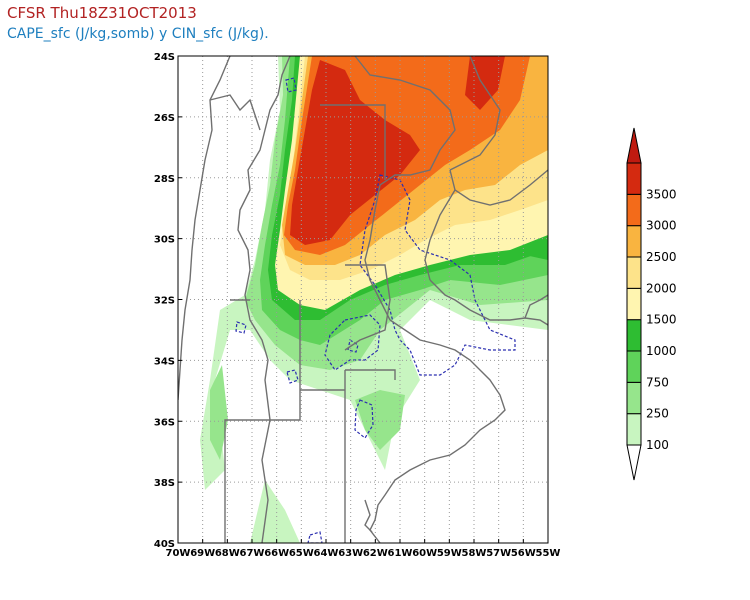 The width and height of the screenshot is (750, 600). Describe the element at coordinates (375, 553) in the screenshot. I see `x-tick-label: 62W` at that location.